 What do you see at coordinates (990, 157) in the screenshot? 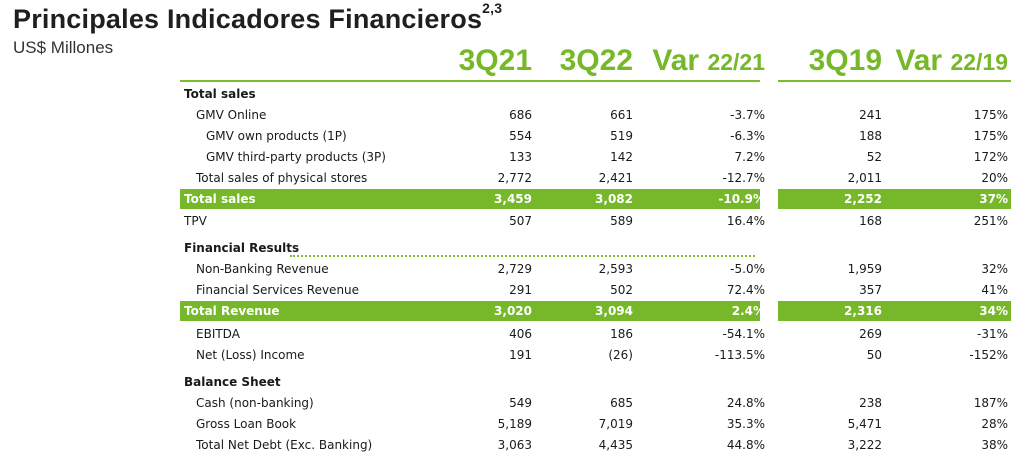
I see `cell-value: 172%` at bounding box center [990, 157].